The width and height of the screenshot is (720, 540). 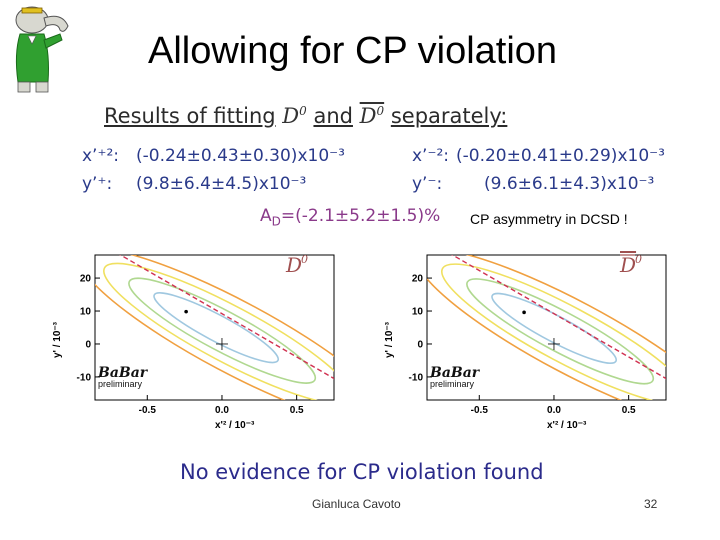 What do you see at coordinates (100, 156) in the screenshot?
I see `xp-plus-label: x’⁺²:` at bounding box center [100, 156].